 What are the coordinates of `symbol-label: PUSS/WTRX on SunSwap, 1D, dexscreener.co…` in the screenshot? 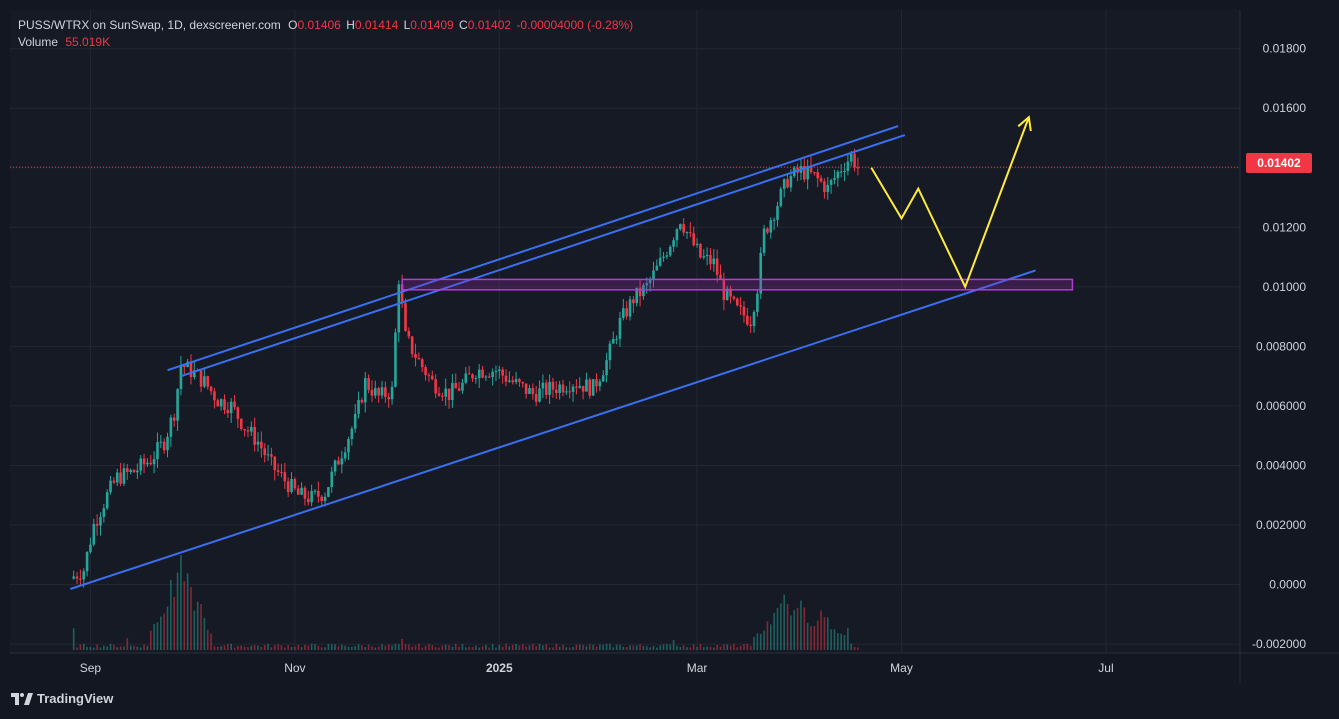 It's located at (149, 25).